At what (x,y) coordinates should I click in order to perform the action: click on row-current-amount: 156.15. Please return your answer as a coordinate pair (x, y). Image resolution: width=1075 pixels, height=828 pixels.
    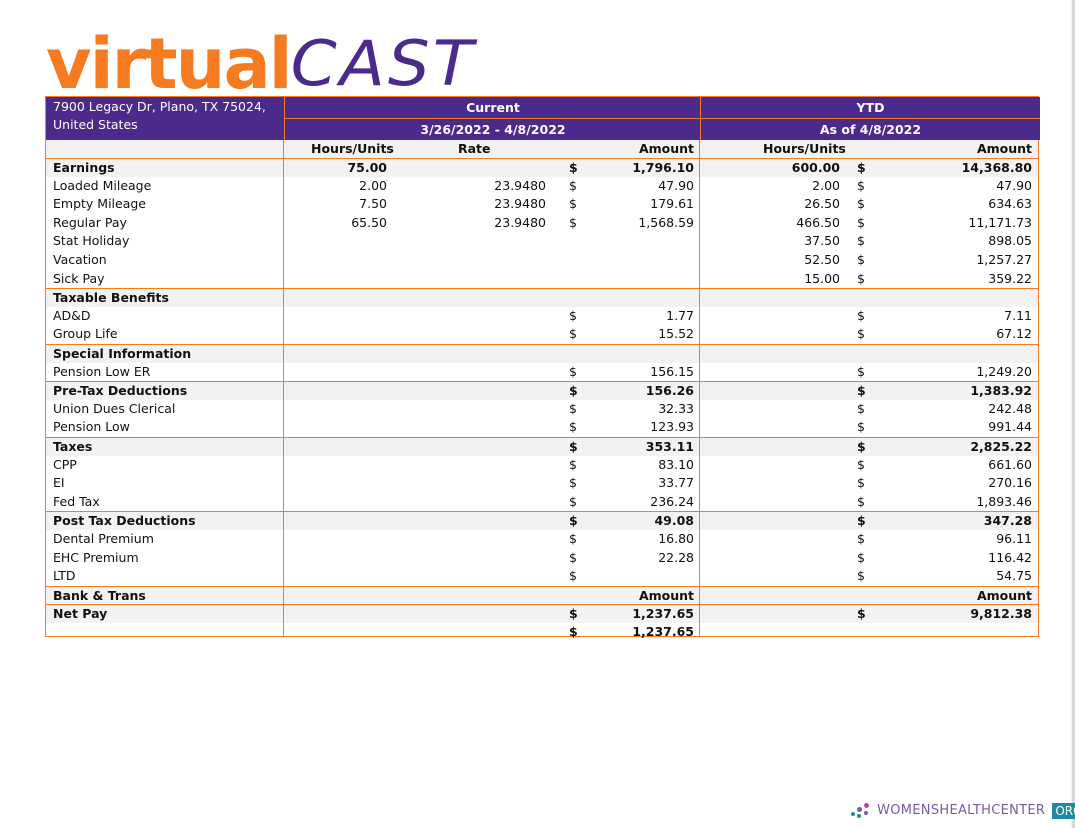
    Looking at the image, I should click on (672, 371).